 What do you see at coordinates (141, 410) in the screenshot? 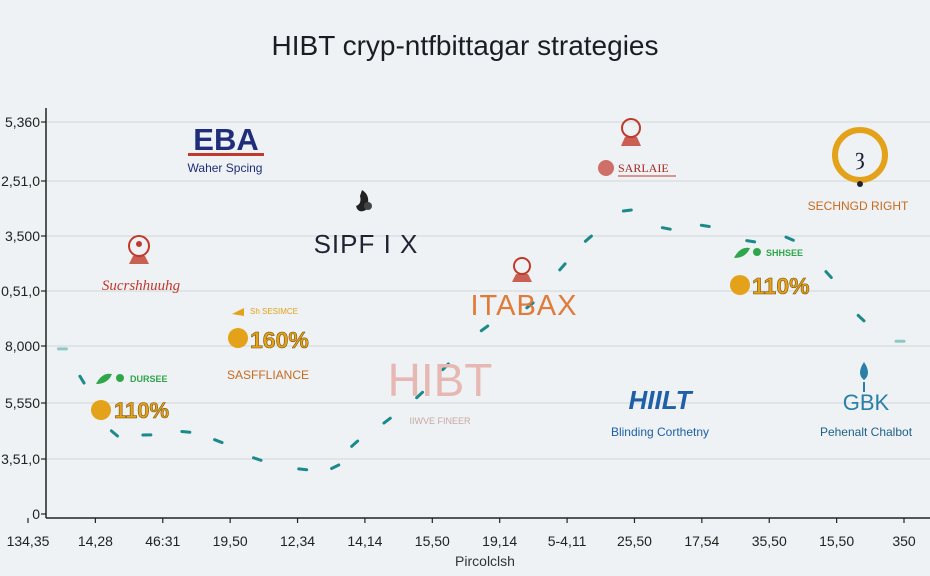
I see `badge-left-percent: 110%` at bounding box center [141, 410].